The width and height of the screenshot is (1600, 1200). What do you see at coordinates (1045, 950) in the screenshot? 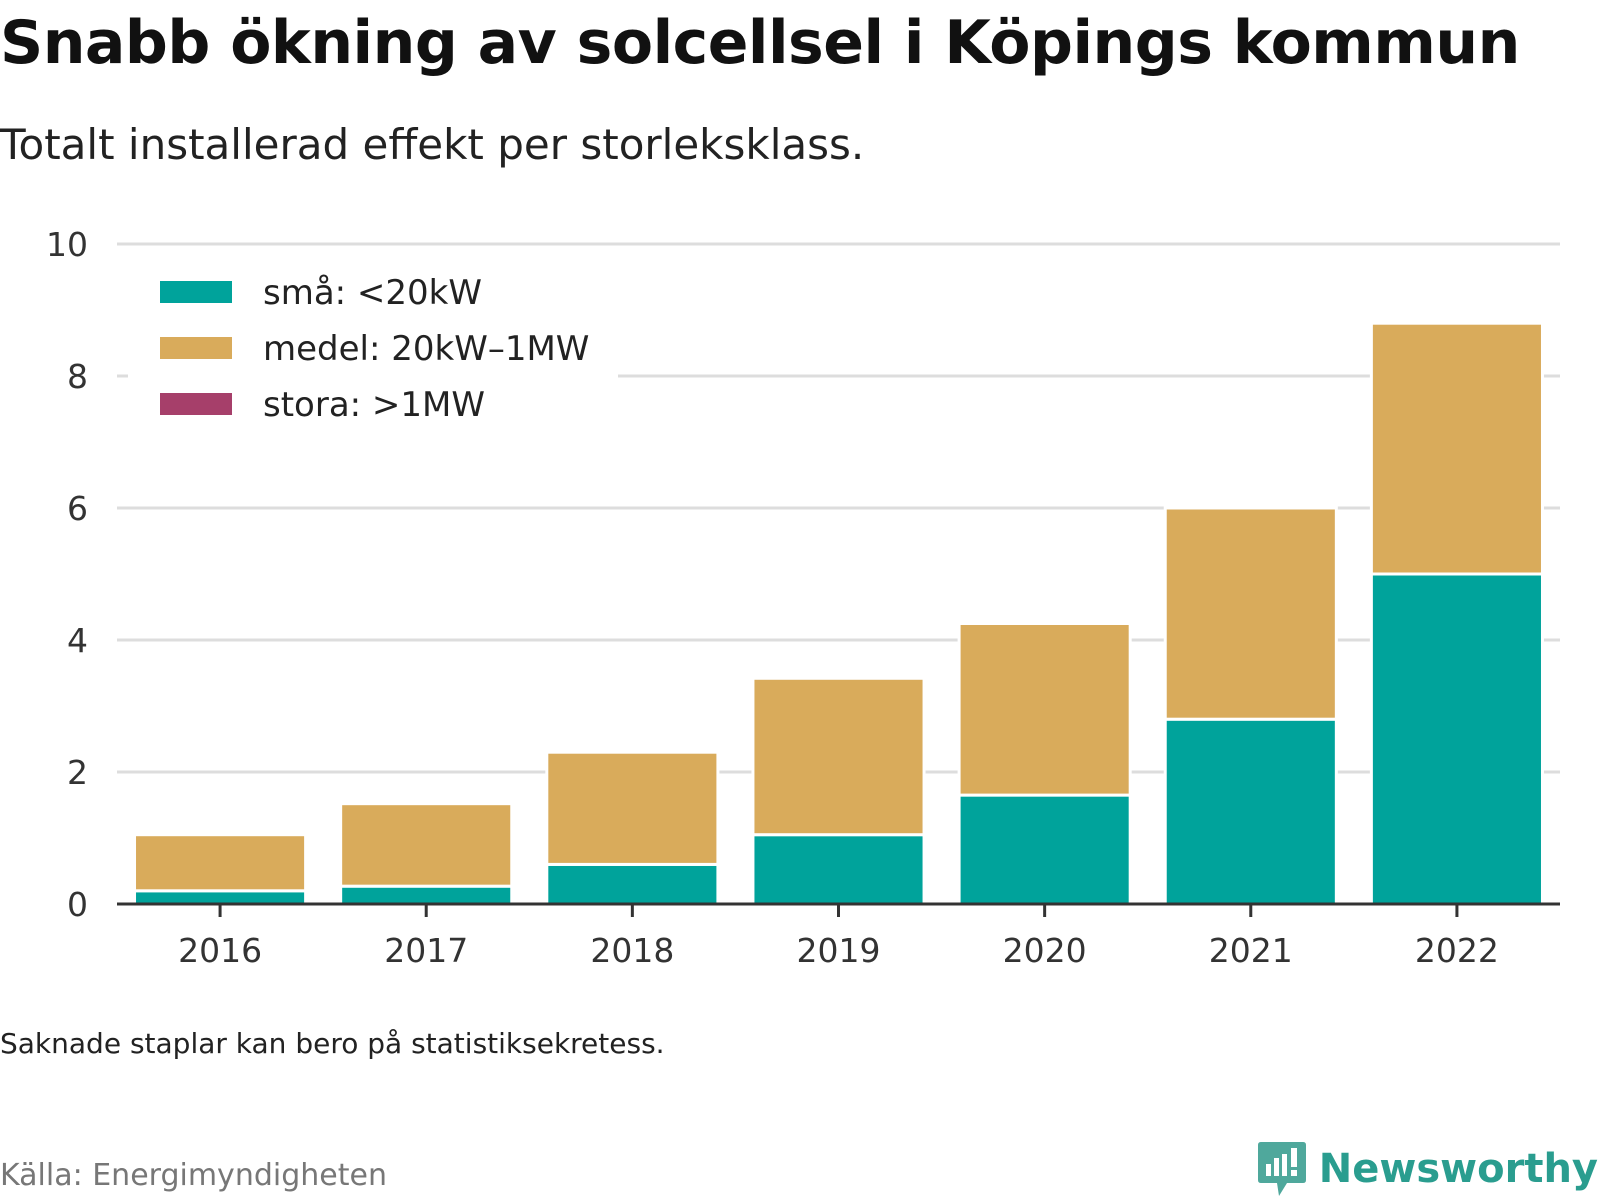
I see `x-tick-label: 2020` at bounding box center [1045, 950].